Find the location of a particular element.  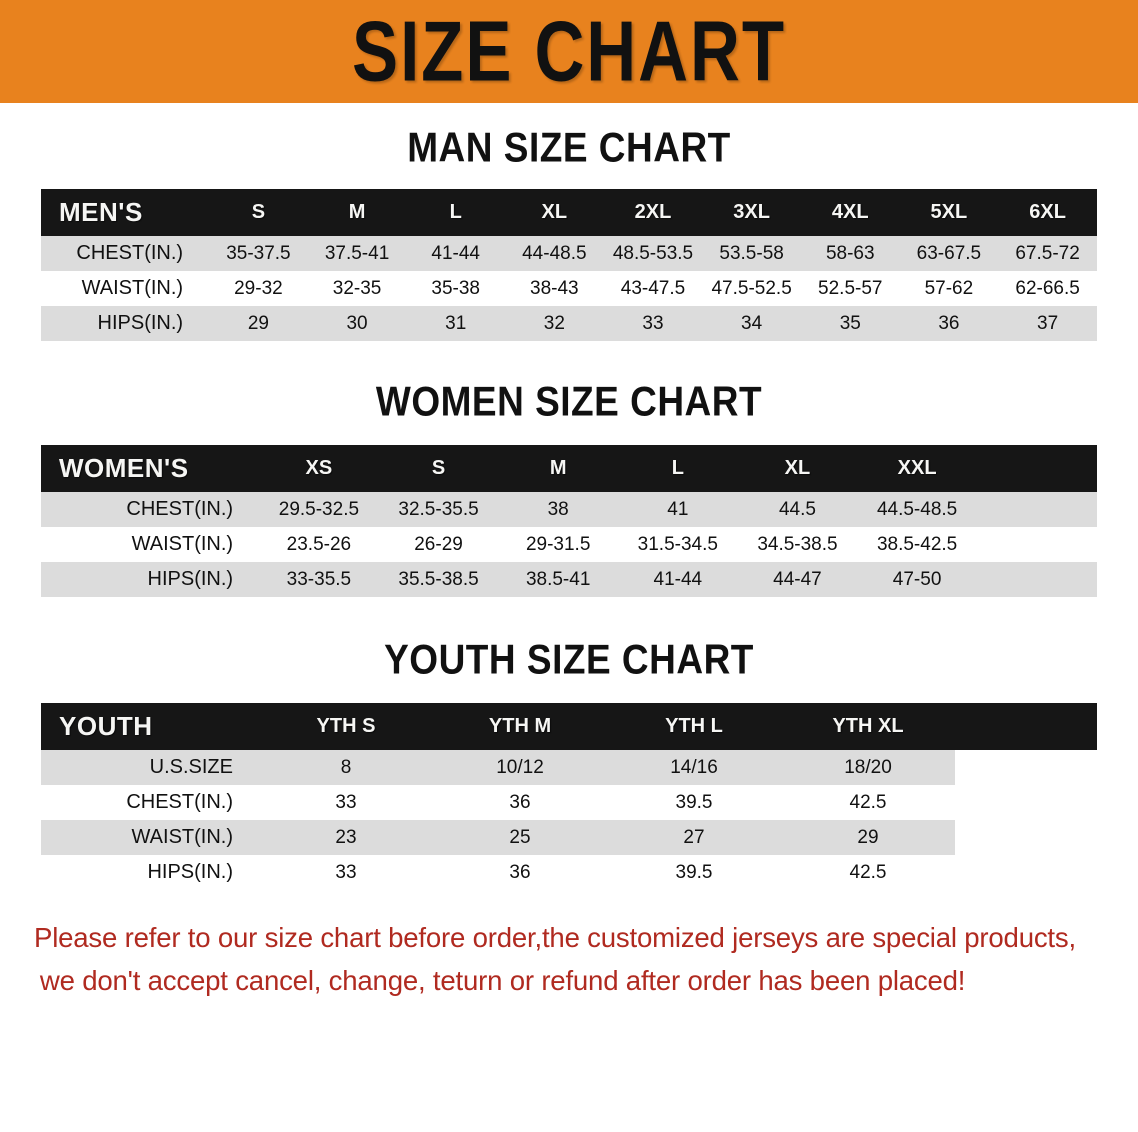

youth-col-header-l: YTH L is located at coordinates (694, 726).